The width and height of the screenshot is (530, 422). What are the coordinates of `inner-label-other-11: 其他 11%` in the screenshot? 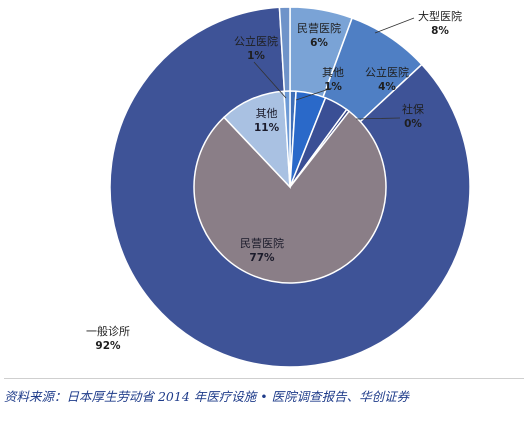 It's located at (267, 120).